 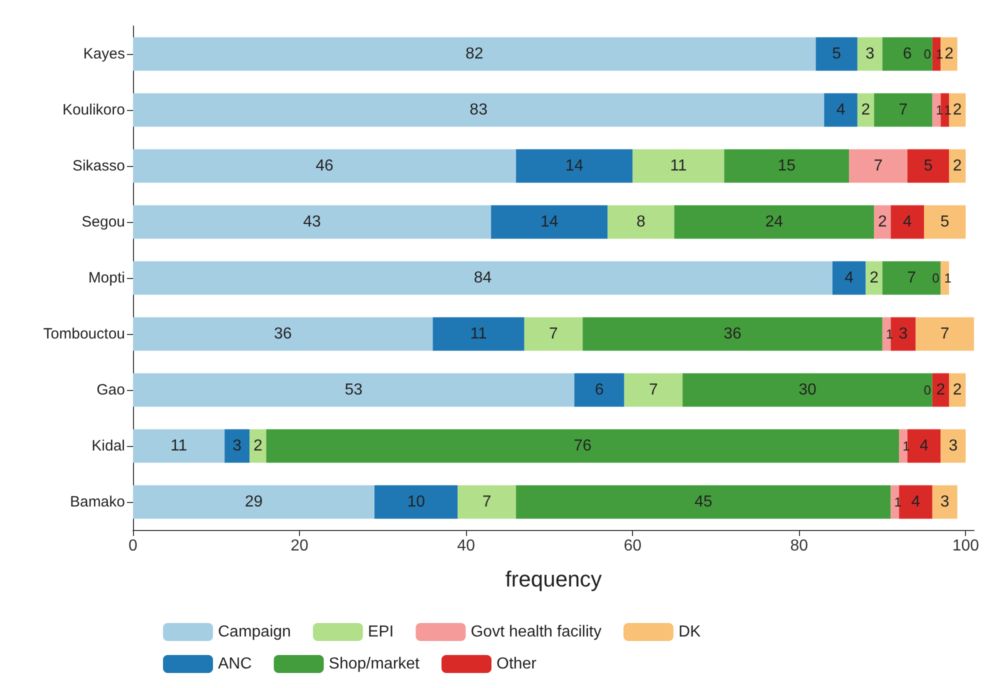 I want to click on y-tick-label: Koulikoro, so click(x=93, y=110).